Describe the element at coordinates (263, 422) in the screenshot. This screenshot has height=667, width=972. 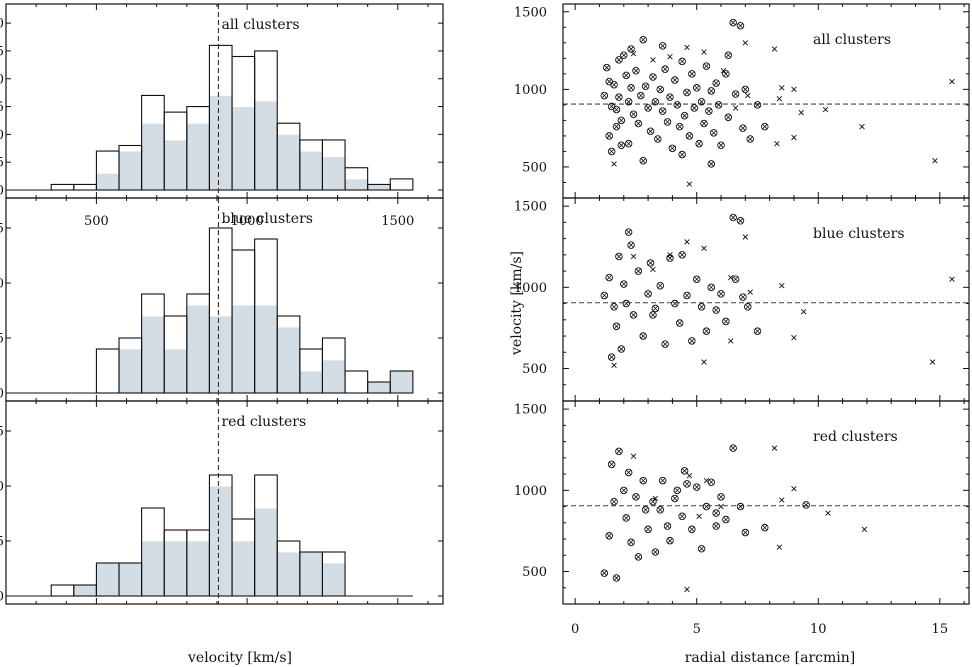
I see `panel-label: red clusters` at that location.